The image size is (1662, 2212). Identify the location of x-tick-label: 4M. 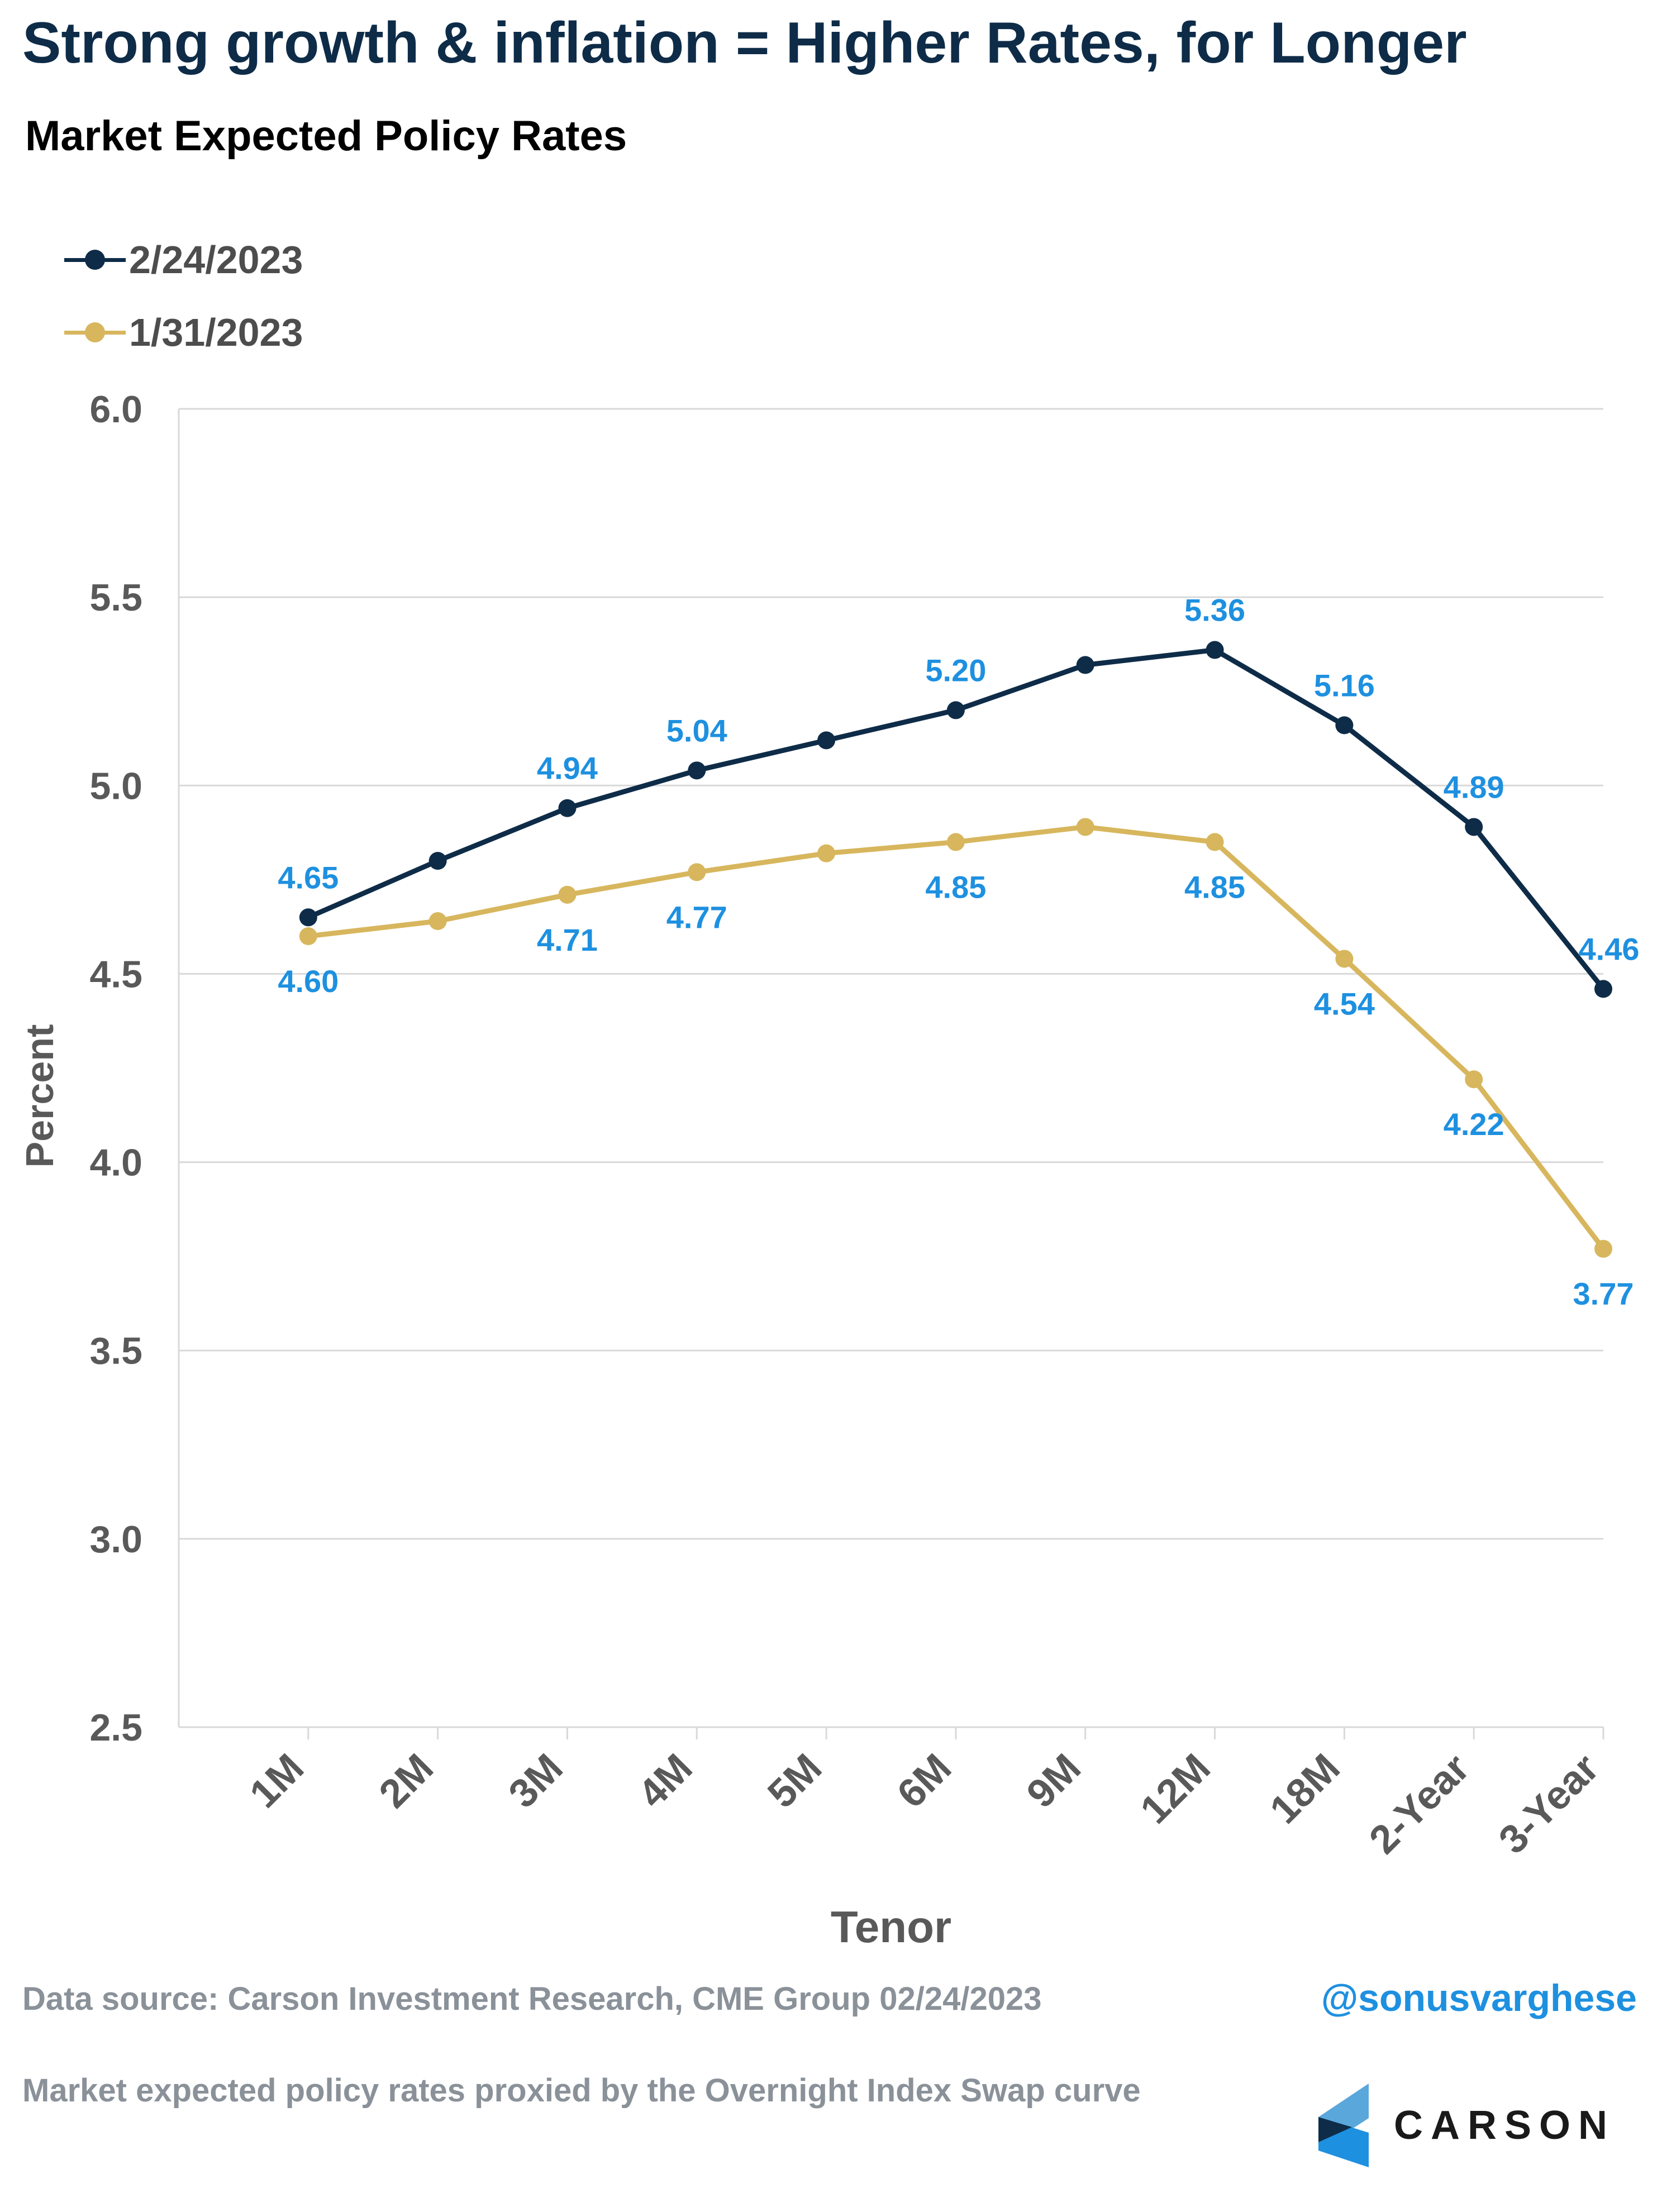
(665, 1782).